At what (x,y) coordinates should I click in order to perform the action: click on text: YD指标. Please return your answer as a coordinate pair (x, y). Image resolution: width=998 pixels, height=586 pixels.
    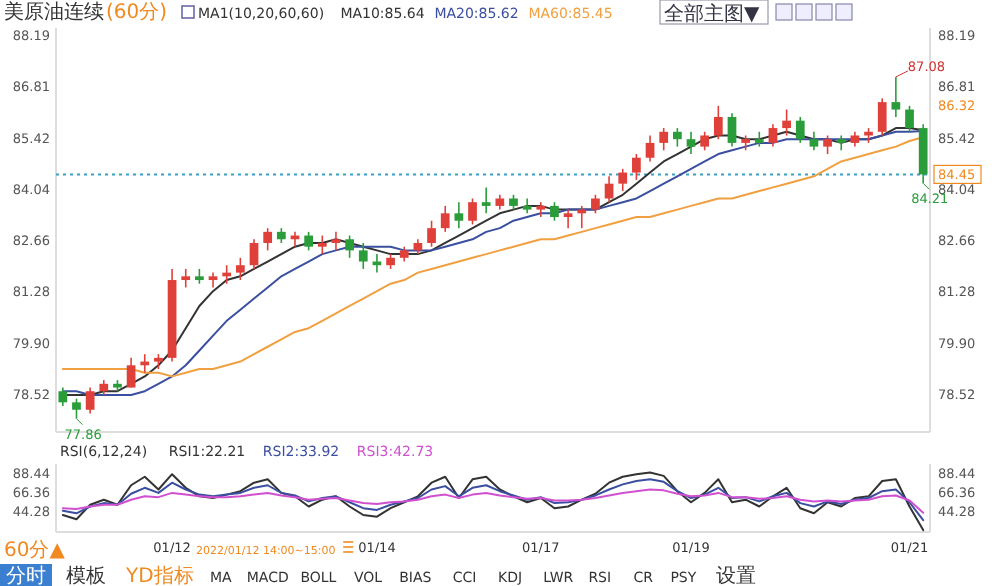
    Looking at the image, I should click on (159, 575).